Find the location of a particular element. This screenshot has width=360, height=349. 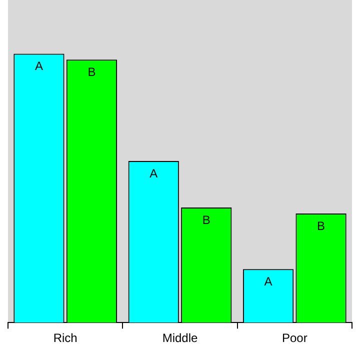

series-label: B is located at coordinates (321, 225).